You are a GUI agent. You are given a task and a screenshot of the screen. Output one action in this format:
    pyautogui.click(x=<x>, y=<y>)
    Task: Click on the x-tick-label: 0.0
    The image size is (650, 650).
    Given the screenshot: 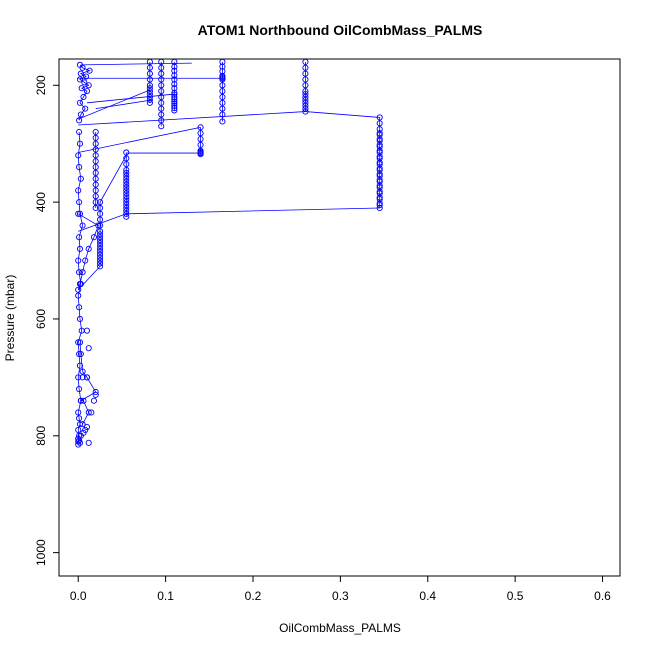 What is the action you would take?
    pyautogui.click(x=78, y=596)
    